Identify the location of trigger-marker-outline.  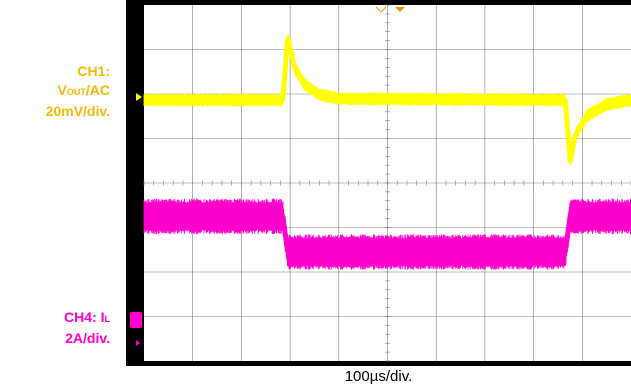
(381, 9).